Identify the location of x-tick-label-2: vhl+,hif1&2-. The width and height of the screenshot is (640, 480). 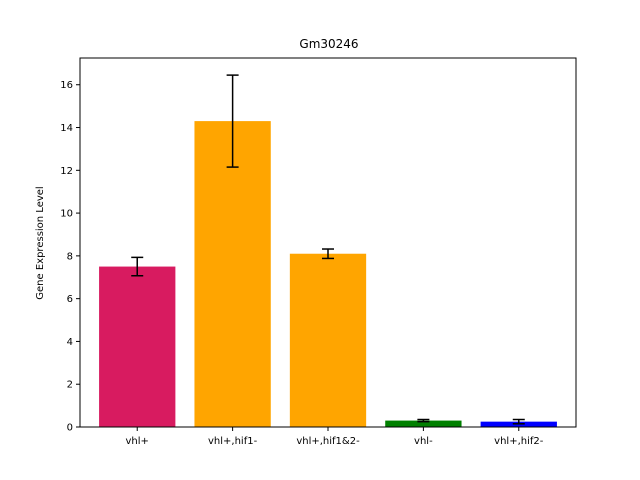
(328, 441).